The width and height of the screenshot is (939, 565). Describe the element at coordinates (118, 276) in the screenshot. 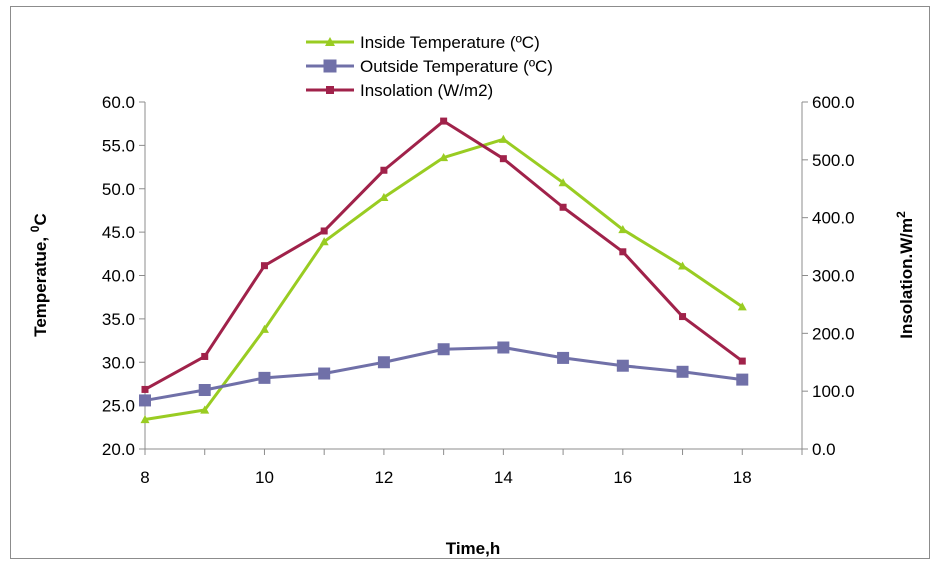

I see `y-tick-label: 40.0` at that location.